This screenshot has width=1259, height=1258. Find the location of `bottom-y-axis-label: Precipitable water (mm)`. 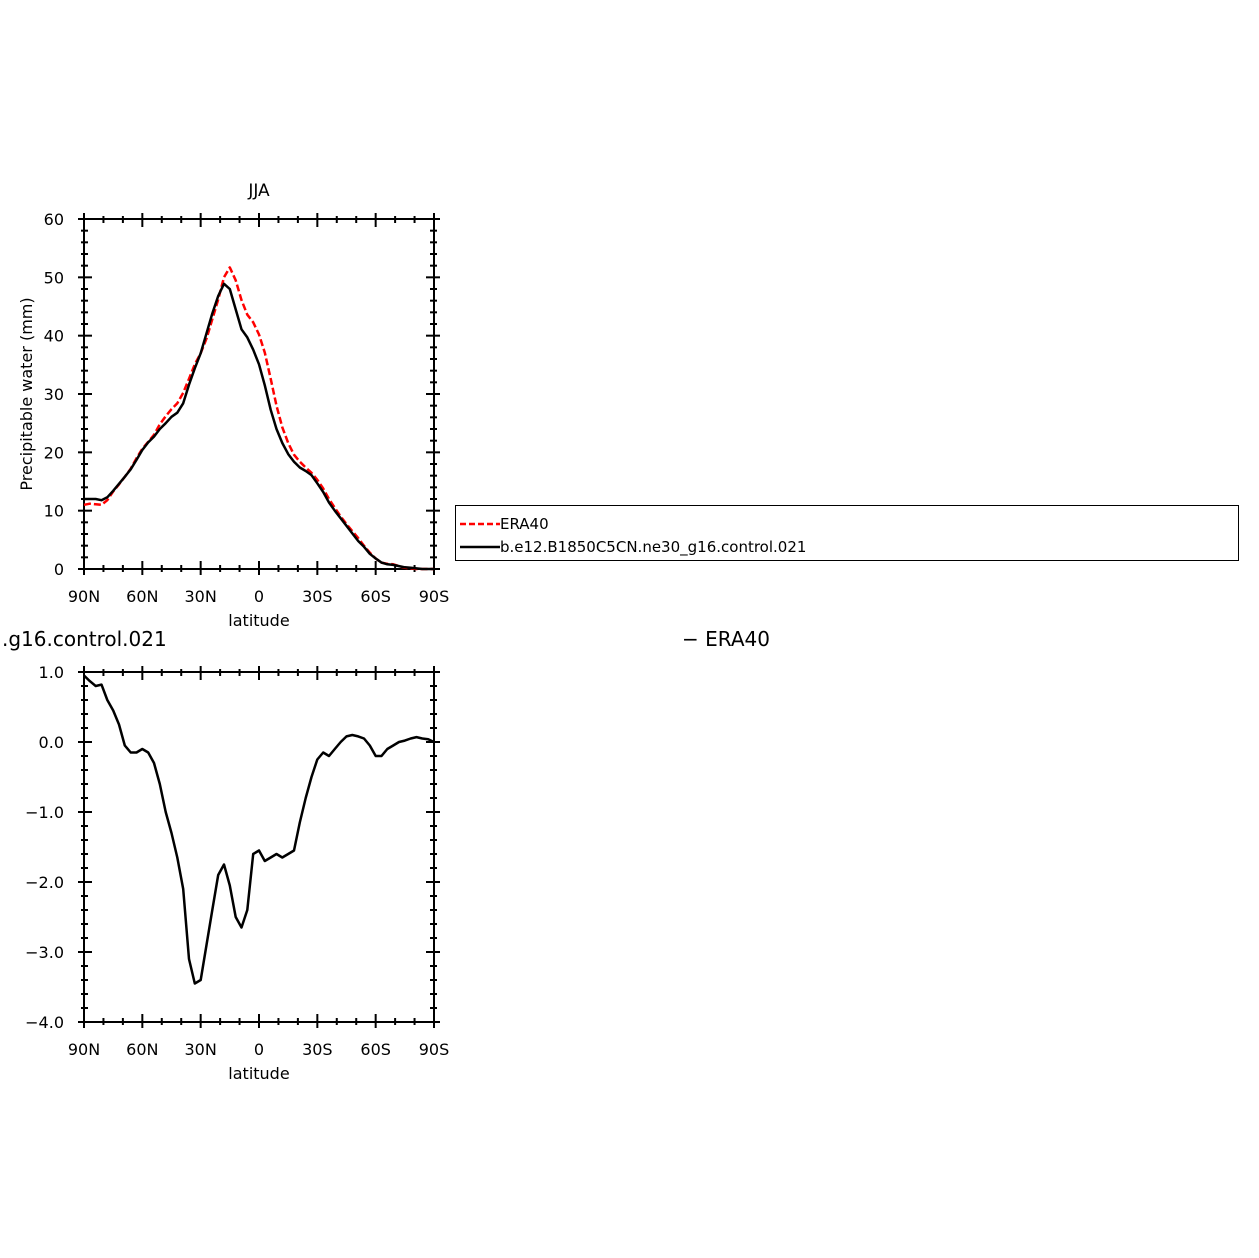

bottom-y-axis-label: Precipitable water (mm) is located at coordinates (26, 846).